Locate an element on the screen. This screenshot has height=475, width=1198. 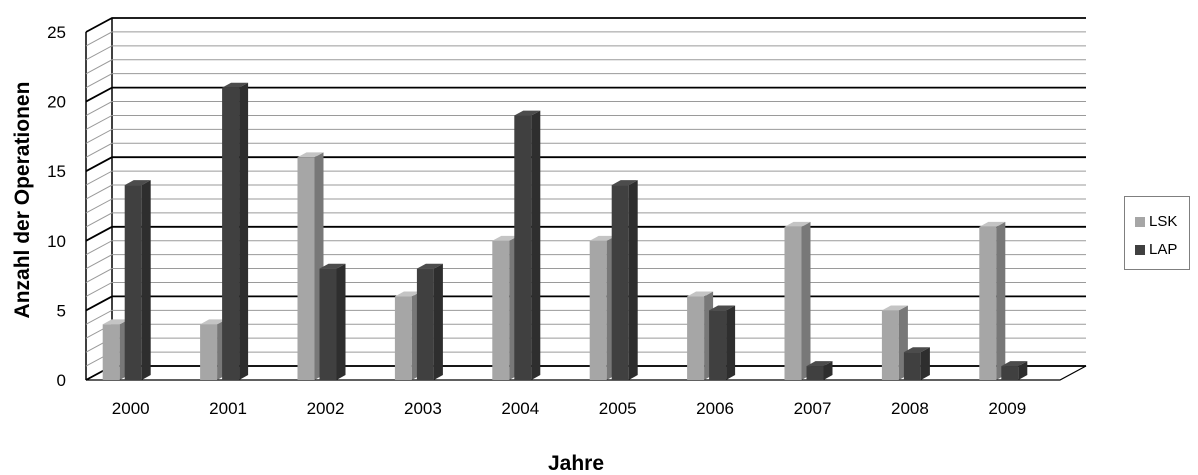
bar-lsk-2007 is located at coordinates (797, 300).